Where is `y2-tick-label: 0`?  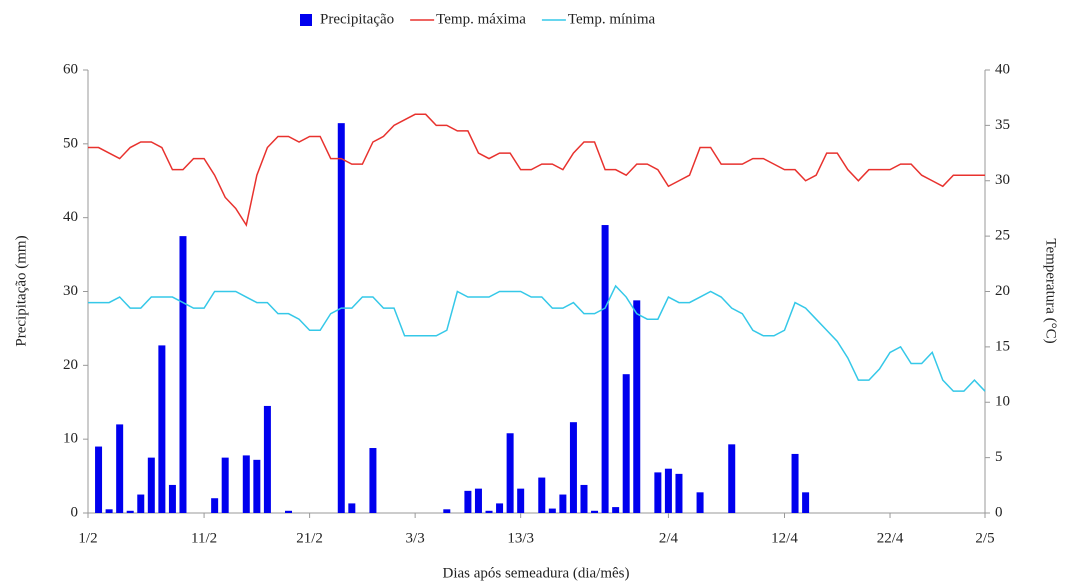 y2-tick-label: 0 is located at coordinates (999, 512).